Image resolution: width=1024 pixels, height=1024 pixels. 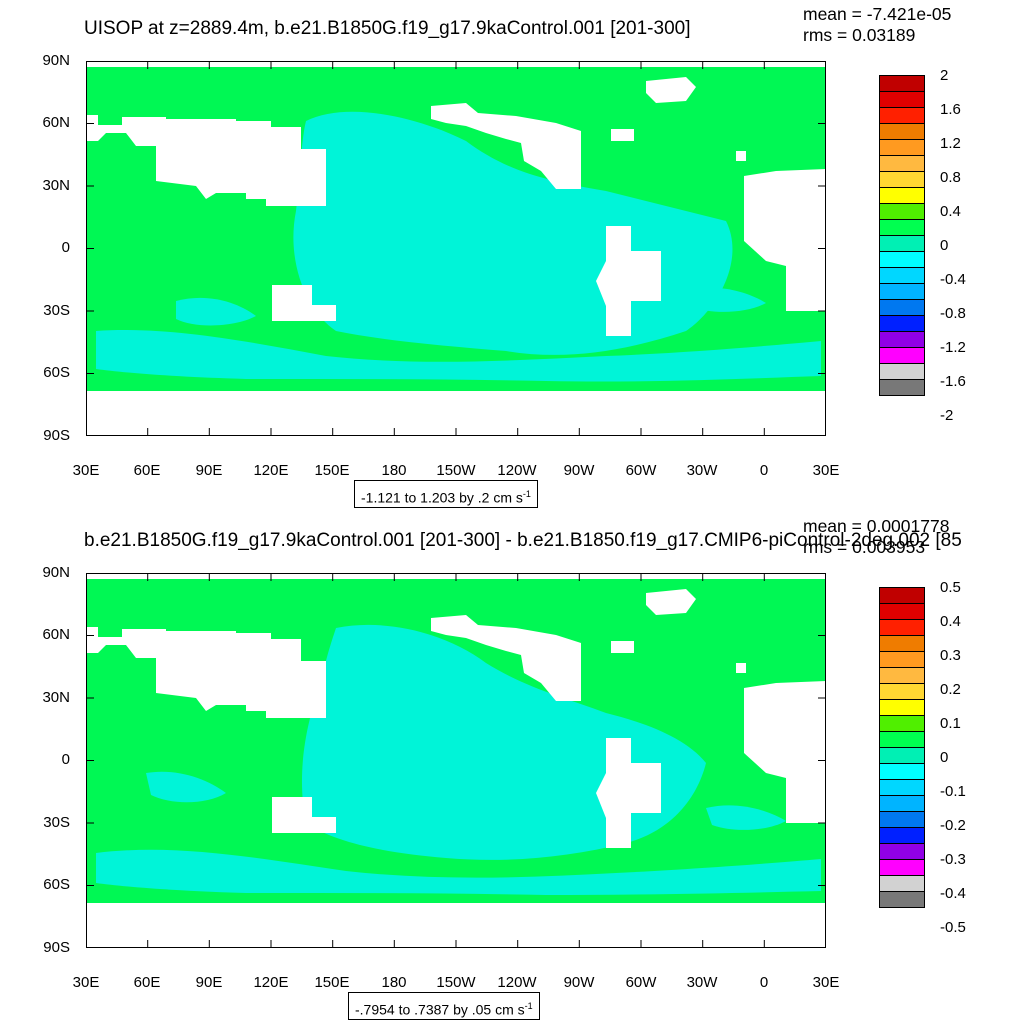 I want to click on colorbar-label: 1.2, so click(x=950, y=143).